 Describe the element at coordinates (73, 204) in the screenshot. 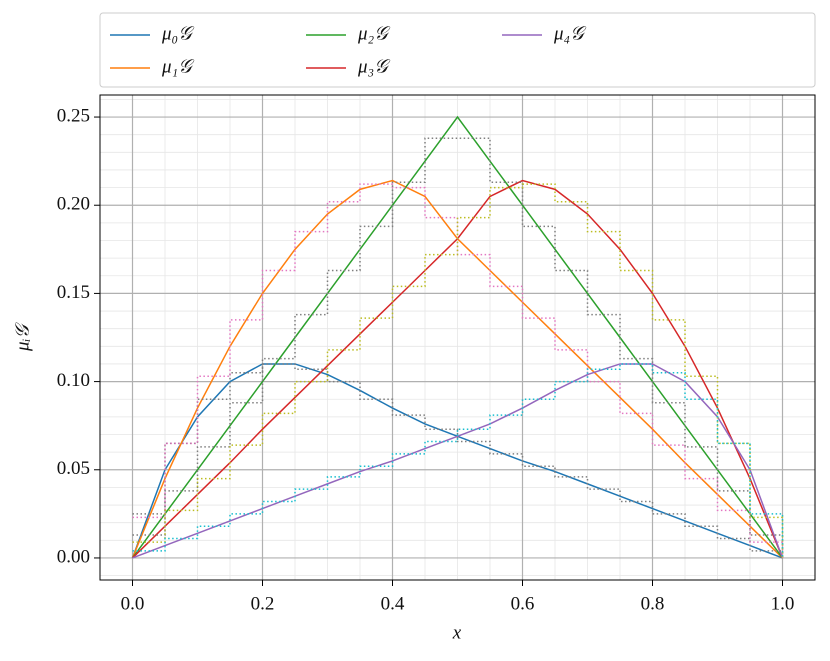

I see `y-tick-label: 0.20` at that location.